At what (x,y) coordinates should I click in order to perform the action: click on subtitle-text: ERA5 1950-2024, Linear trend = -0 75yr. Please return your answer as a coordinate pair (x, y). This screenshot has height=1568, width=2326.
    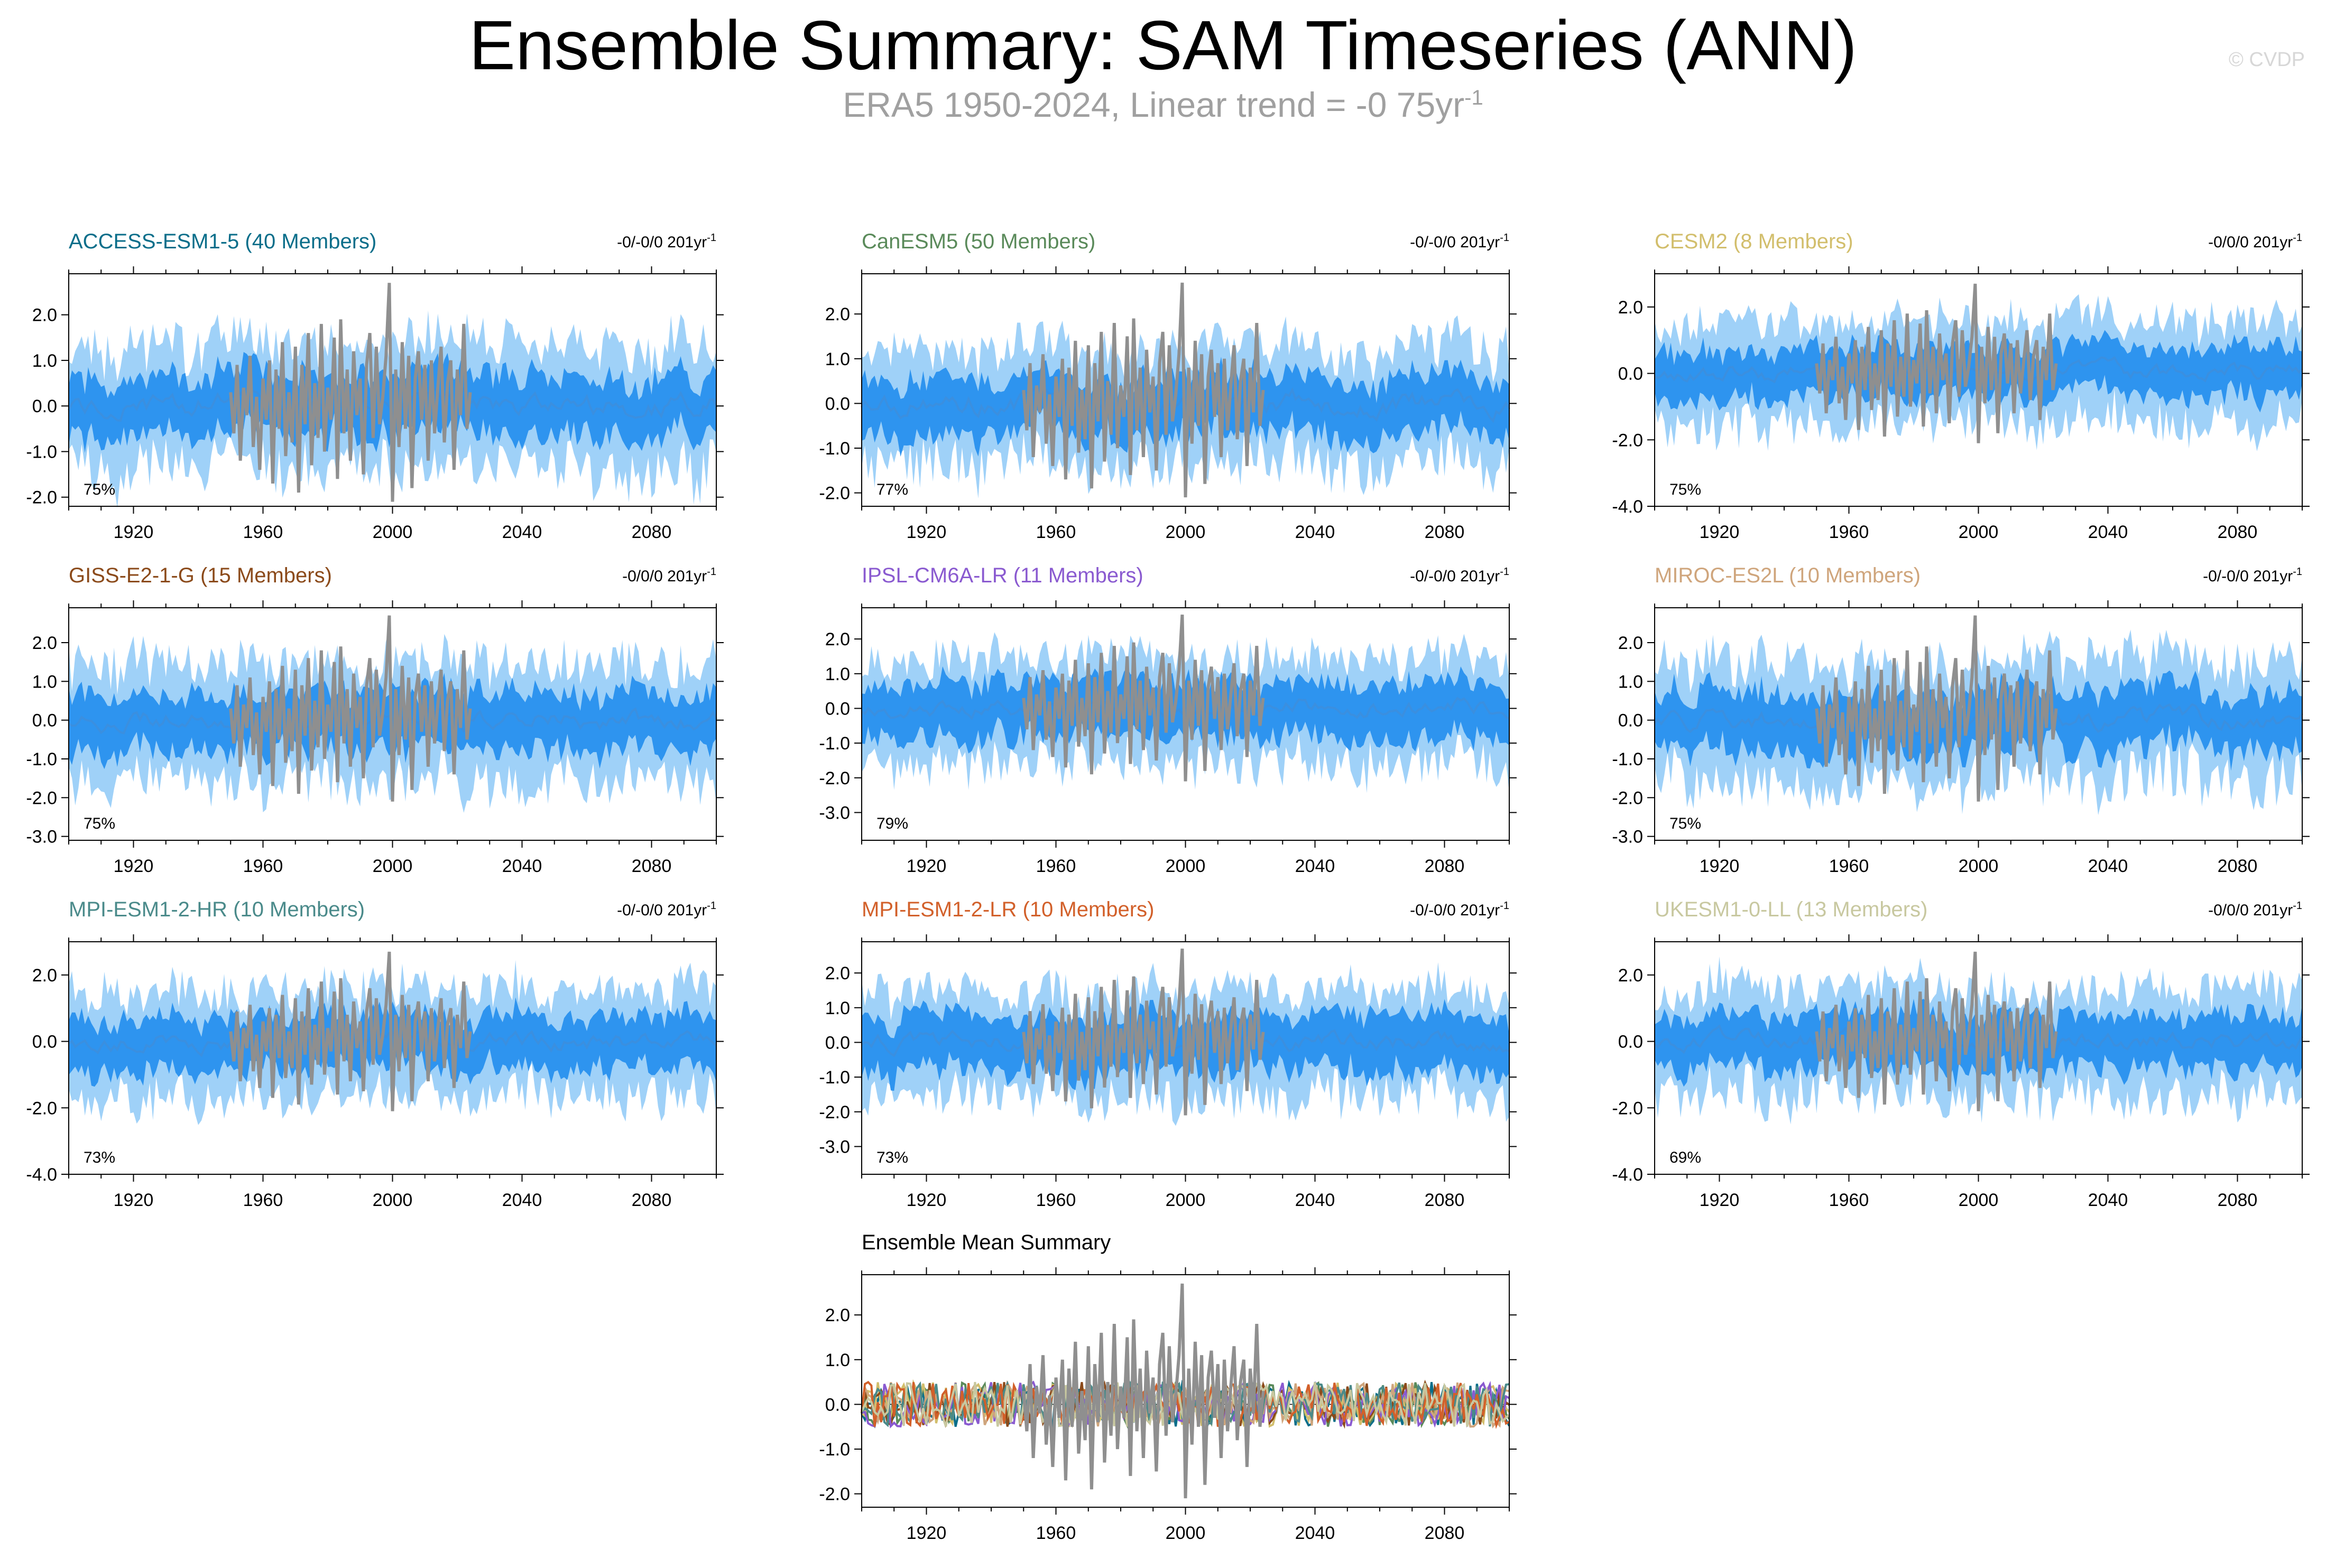
    Looking at the image, I should click on (1154, 104).